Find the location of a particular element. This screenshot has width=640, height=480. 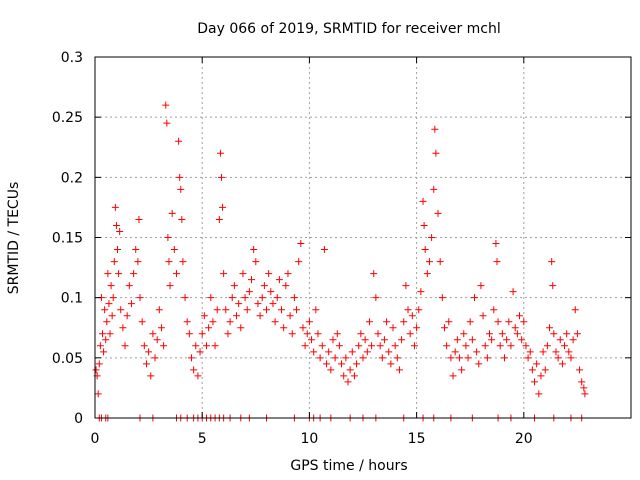

y-tick-label: 0 is located at coordinates (78, 419).